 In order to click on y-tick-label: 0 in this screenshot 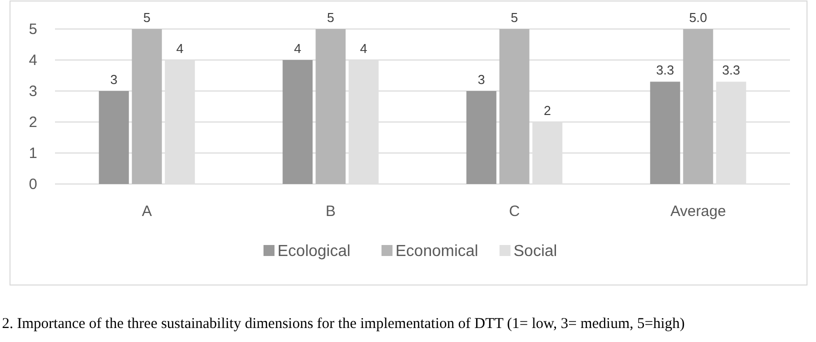, I will do `click(33, 184)`.